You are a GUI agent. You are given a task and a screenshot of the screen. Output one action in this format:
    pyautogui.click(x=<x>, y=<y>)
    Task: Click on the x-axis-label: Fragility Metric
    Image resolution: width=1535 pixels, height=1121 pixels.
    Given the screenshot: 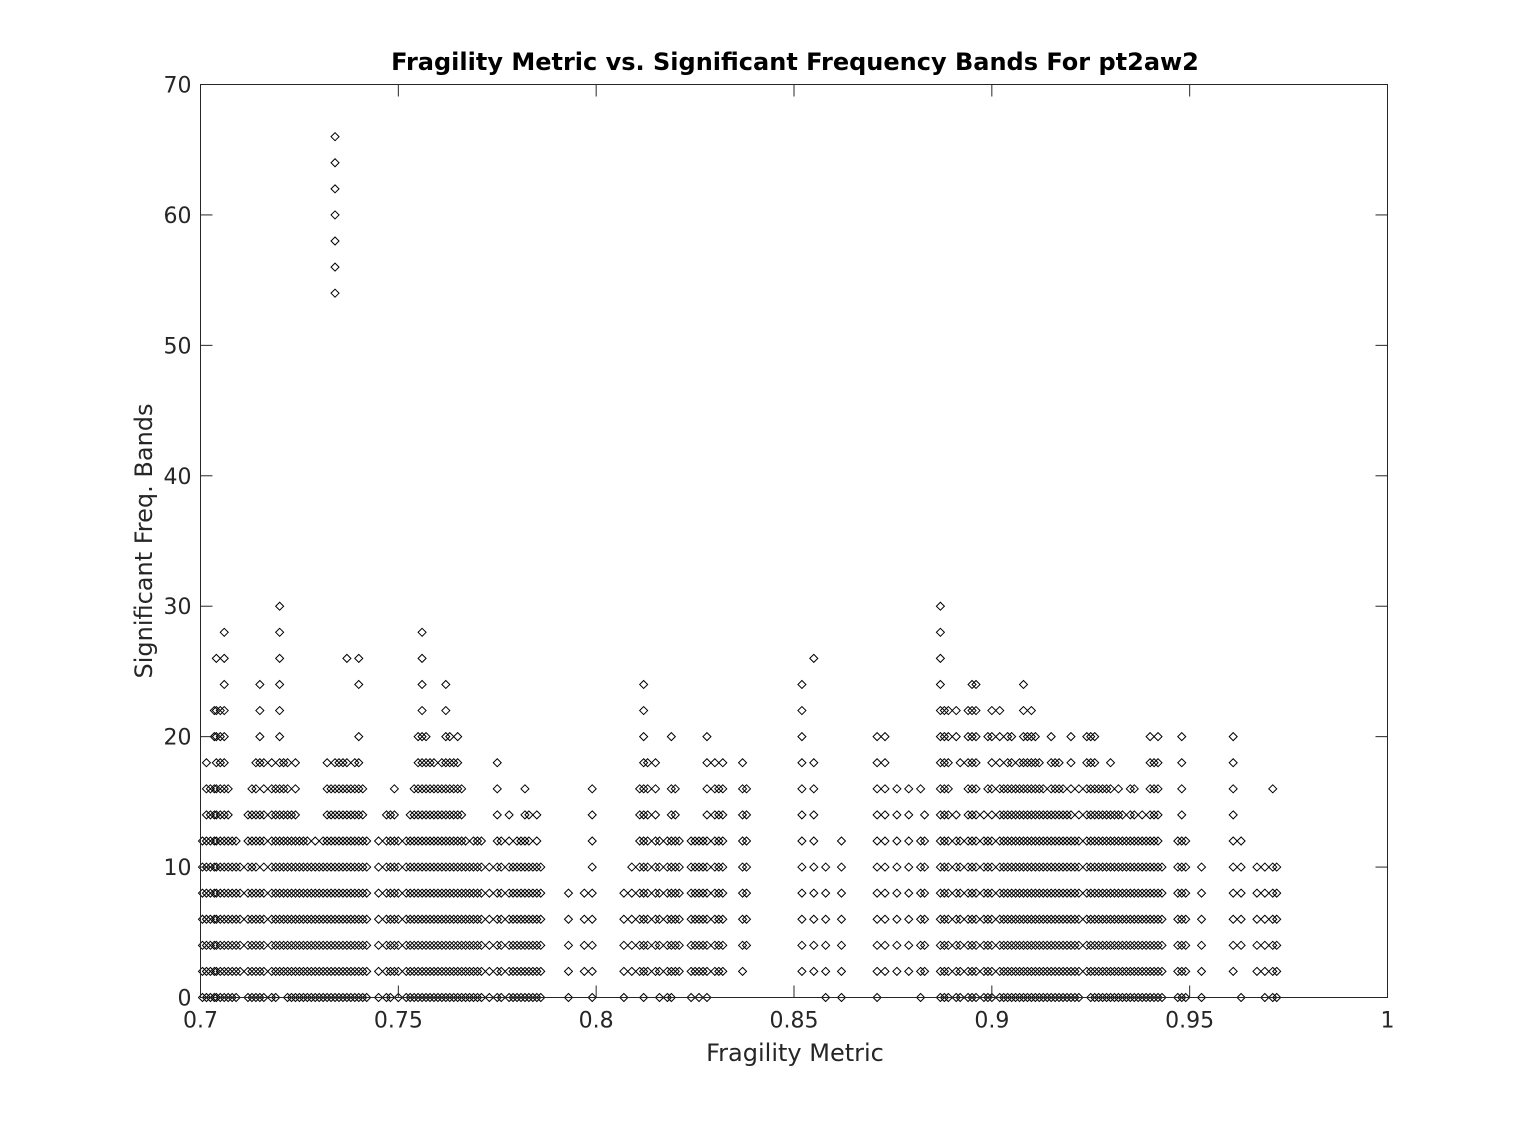 What is the action you would take?
    pyautogui.click(x=795, y=1053)
    